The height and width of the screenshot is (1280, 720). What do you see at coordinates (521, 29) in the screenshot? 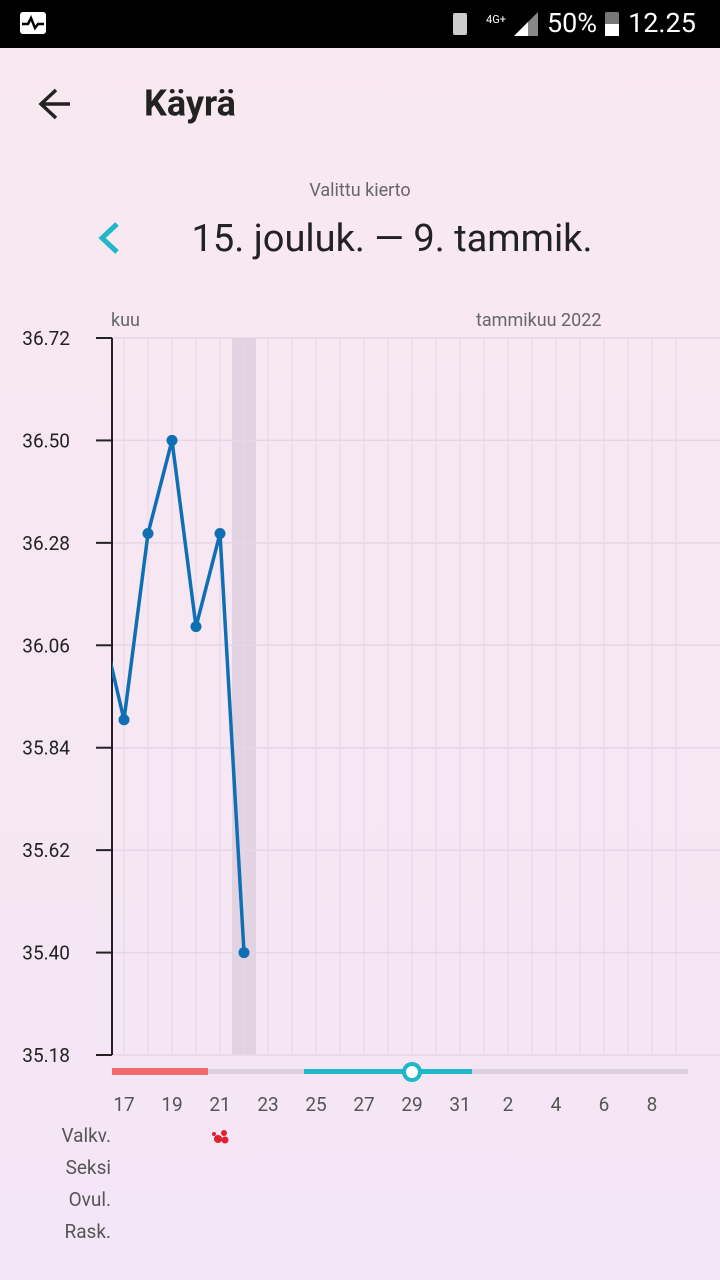
I see `signal-icon` at bounding box center [521, 29].